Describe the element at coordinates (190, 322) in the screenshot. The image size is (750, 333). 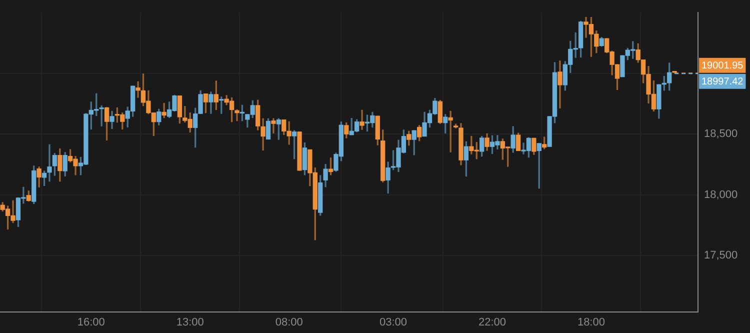
I see `x-tick-label: 13:00` at that location.